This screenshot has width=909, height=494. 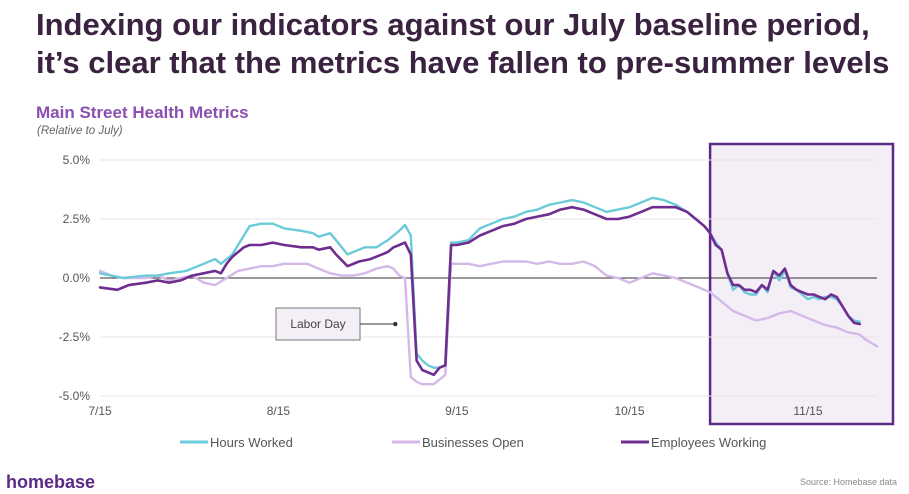 What do you see at coordinates (80, 131) in the screenshot?
I see `chart-subtitle: (Relative to July)` at bounding box center [80, 131].